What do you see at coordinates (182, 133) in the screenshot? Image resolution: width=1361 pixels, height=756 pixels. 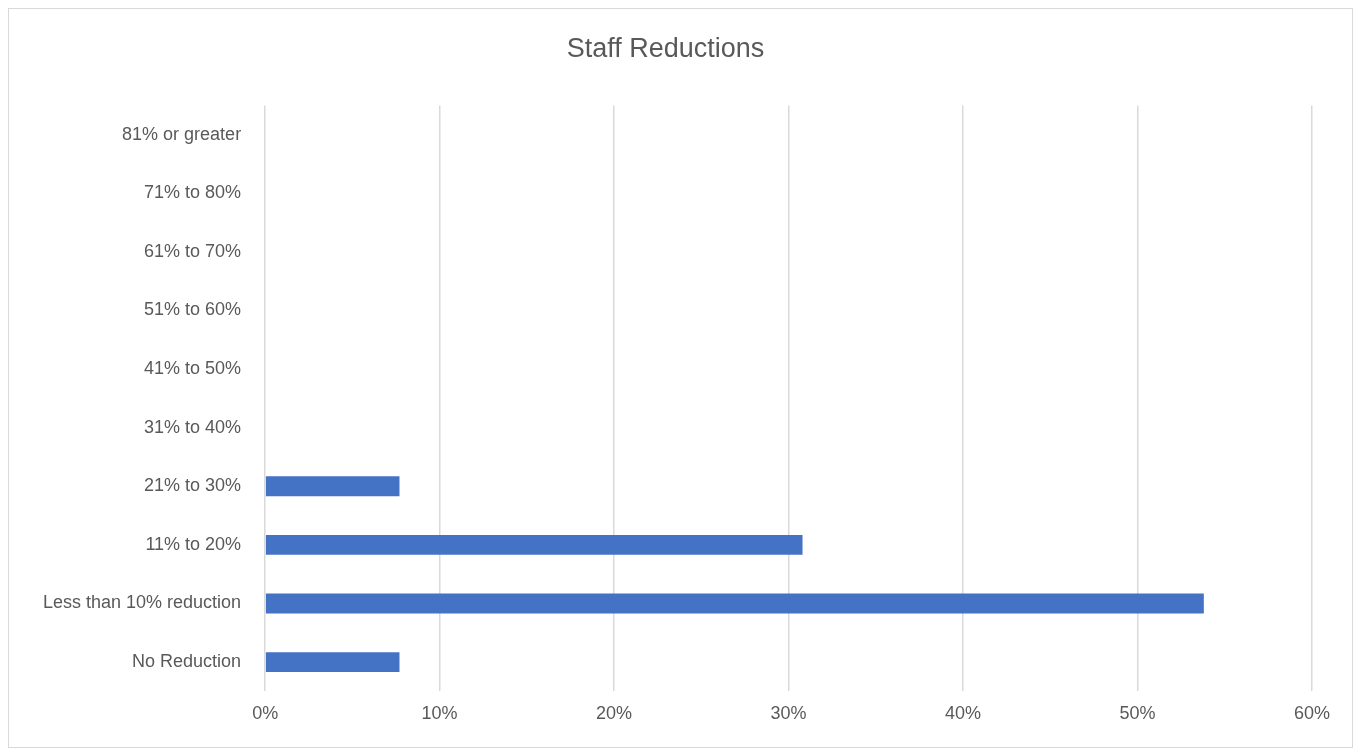 I see `y-tick-label: 81% or greater` at bounding box center [182, 133].